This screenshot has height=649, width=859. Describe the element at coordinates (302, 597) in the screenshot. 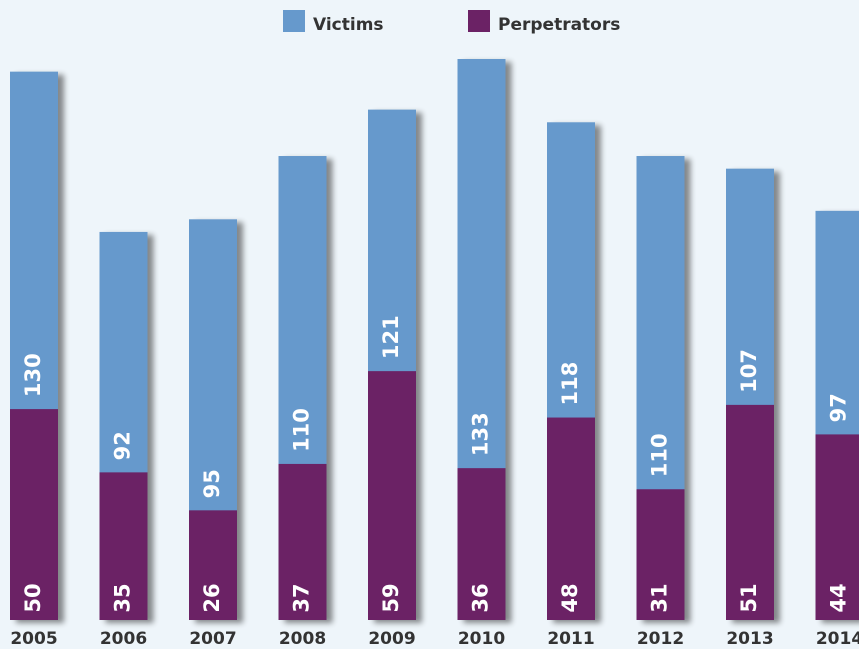

I see `value-label: 37` at that location.